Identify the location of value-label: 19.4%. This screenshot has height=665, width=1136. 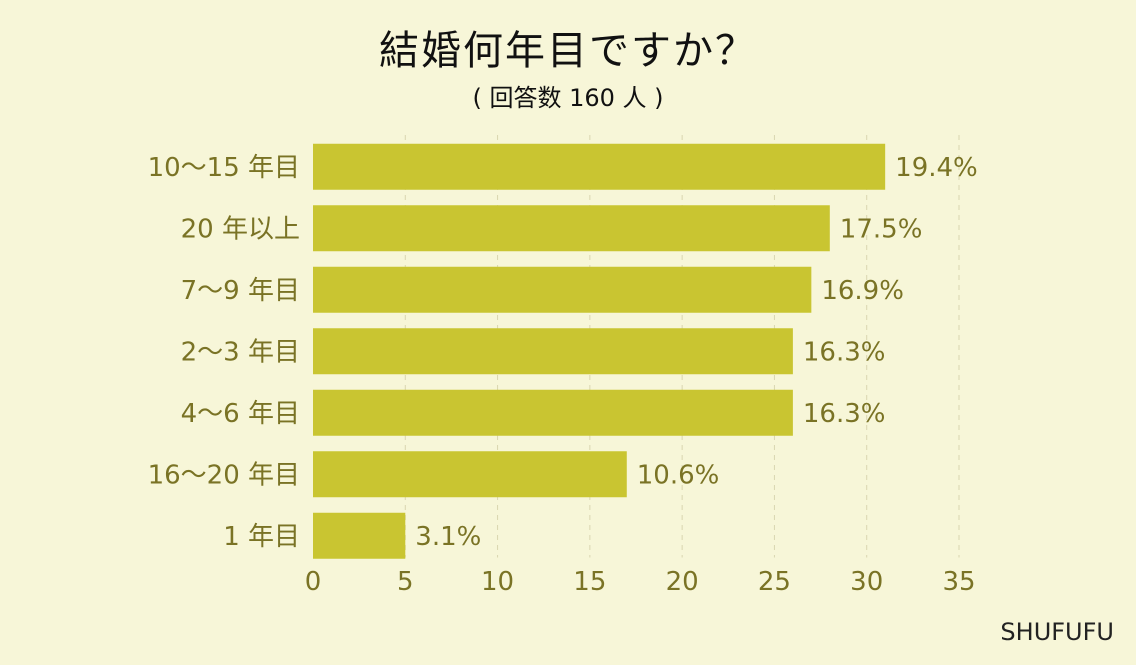
(936, 168).